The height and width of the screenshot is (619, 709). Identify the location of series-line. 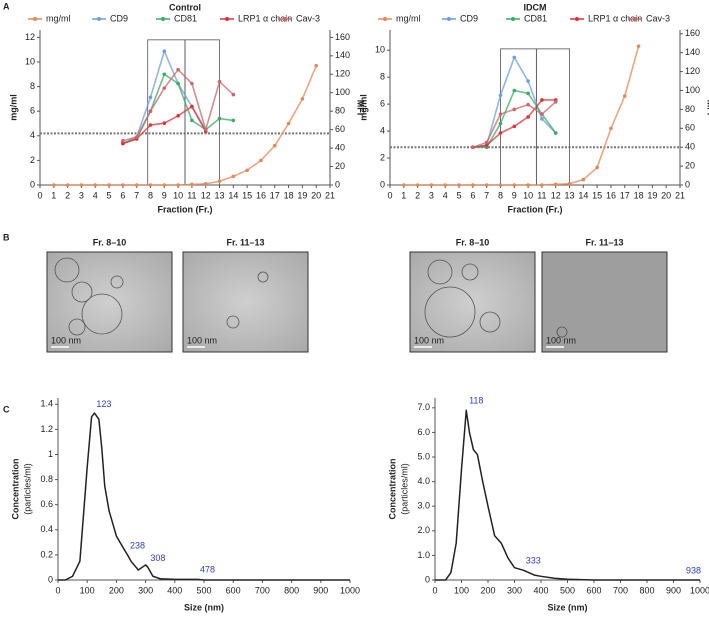
(185, 125).